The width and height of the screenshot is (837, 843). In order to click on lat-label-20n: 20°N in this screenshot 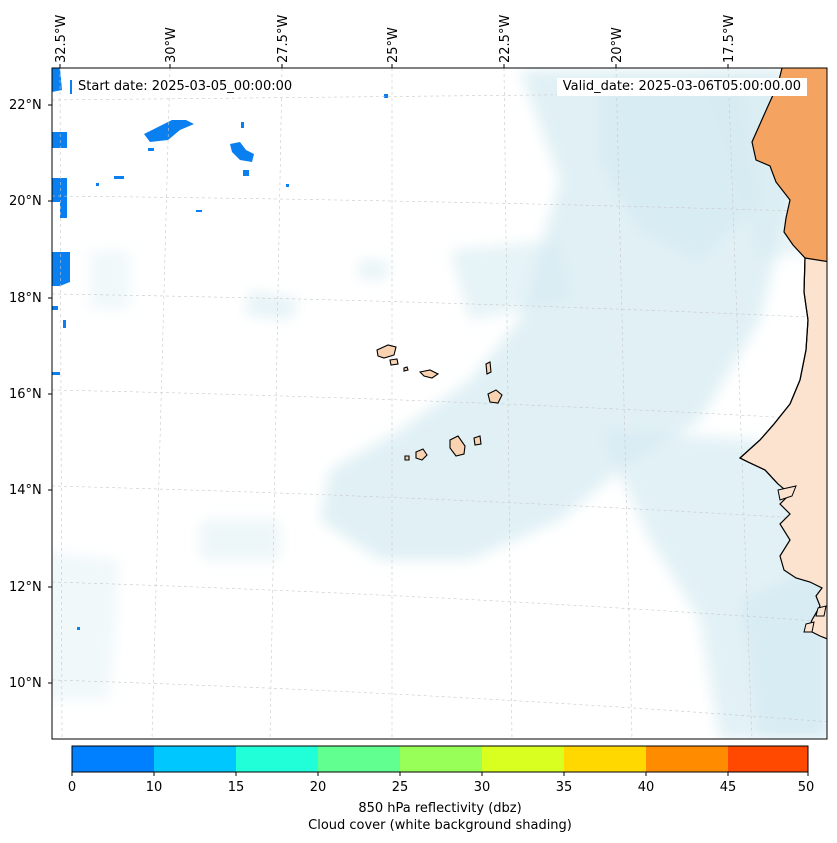, I will do `click(25, 201)`.